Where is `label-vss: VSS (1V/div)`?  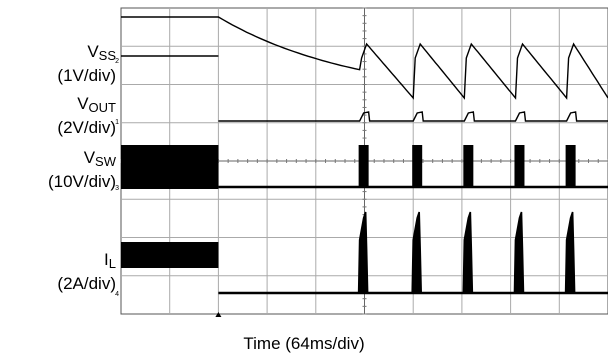
label-vss: VSS (1V/div) is located at coordinates (86, 64).